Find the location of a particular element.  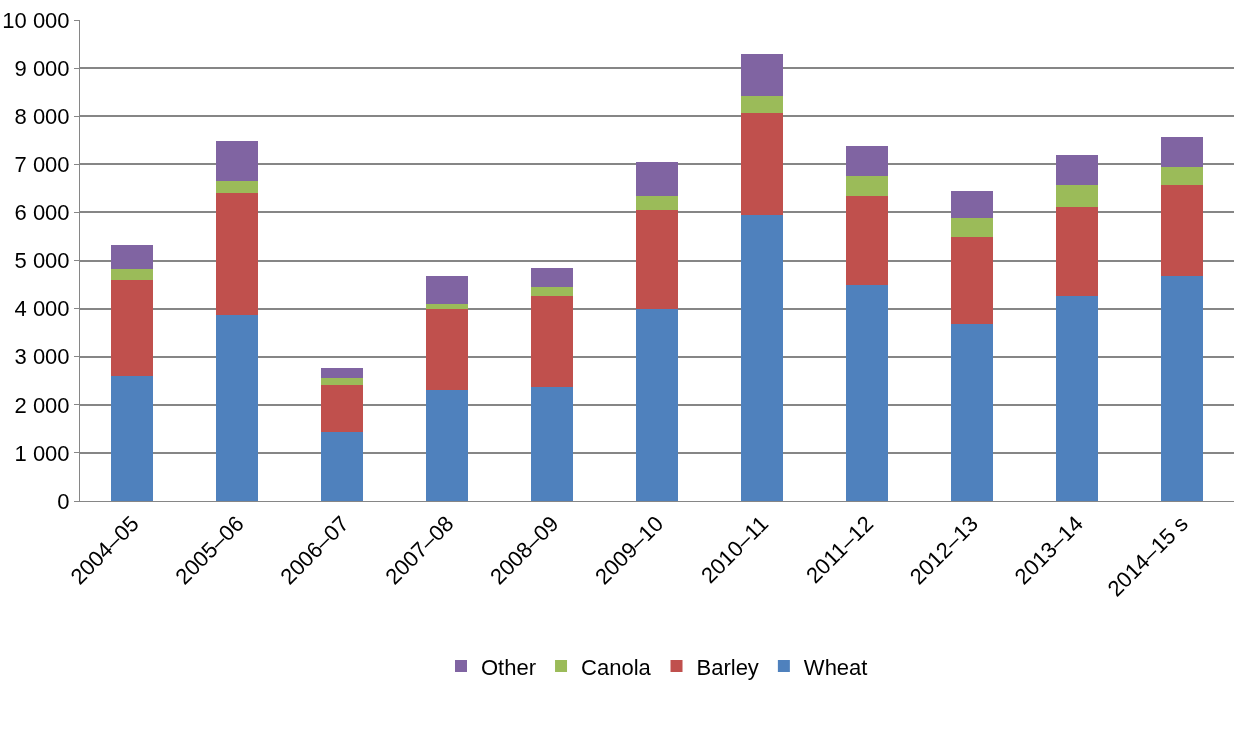

legend-label: Wheat is located at coordinates (835, 667).